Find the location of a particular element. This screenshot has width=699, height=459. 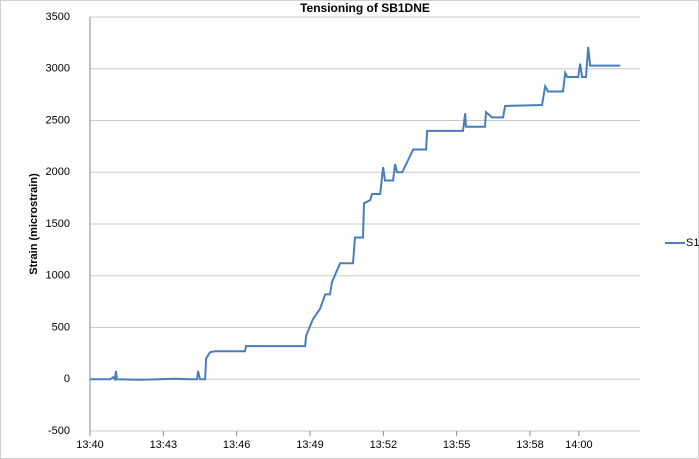

y-tick-label: -500 is located at coordinates (59, 431).